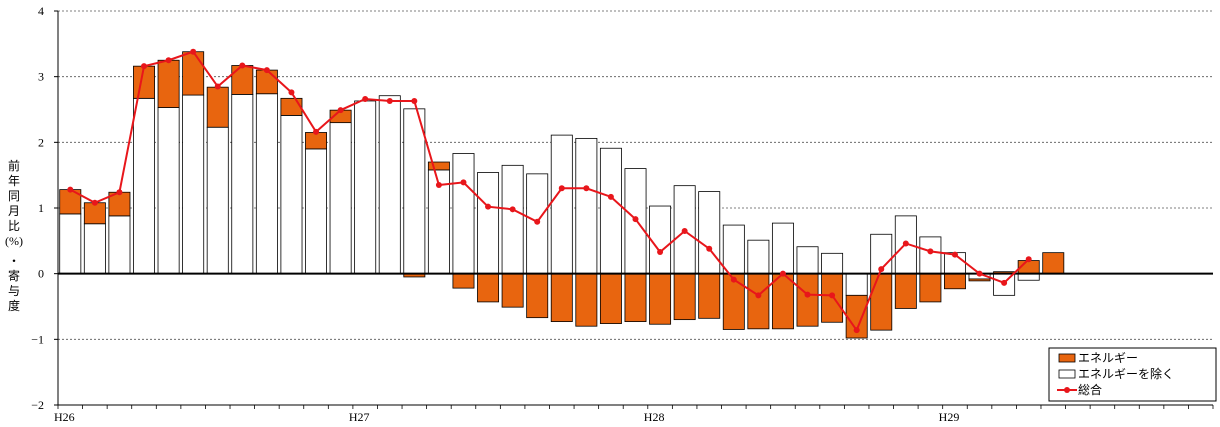  I want to click on y-axis-title-char: ・, so click(14, 261).